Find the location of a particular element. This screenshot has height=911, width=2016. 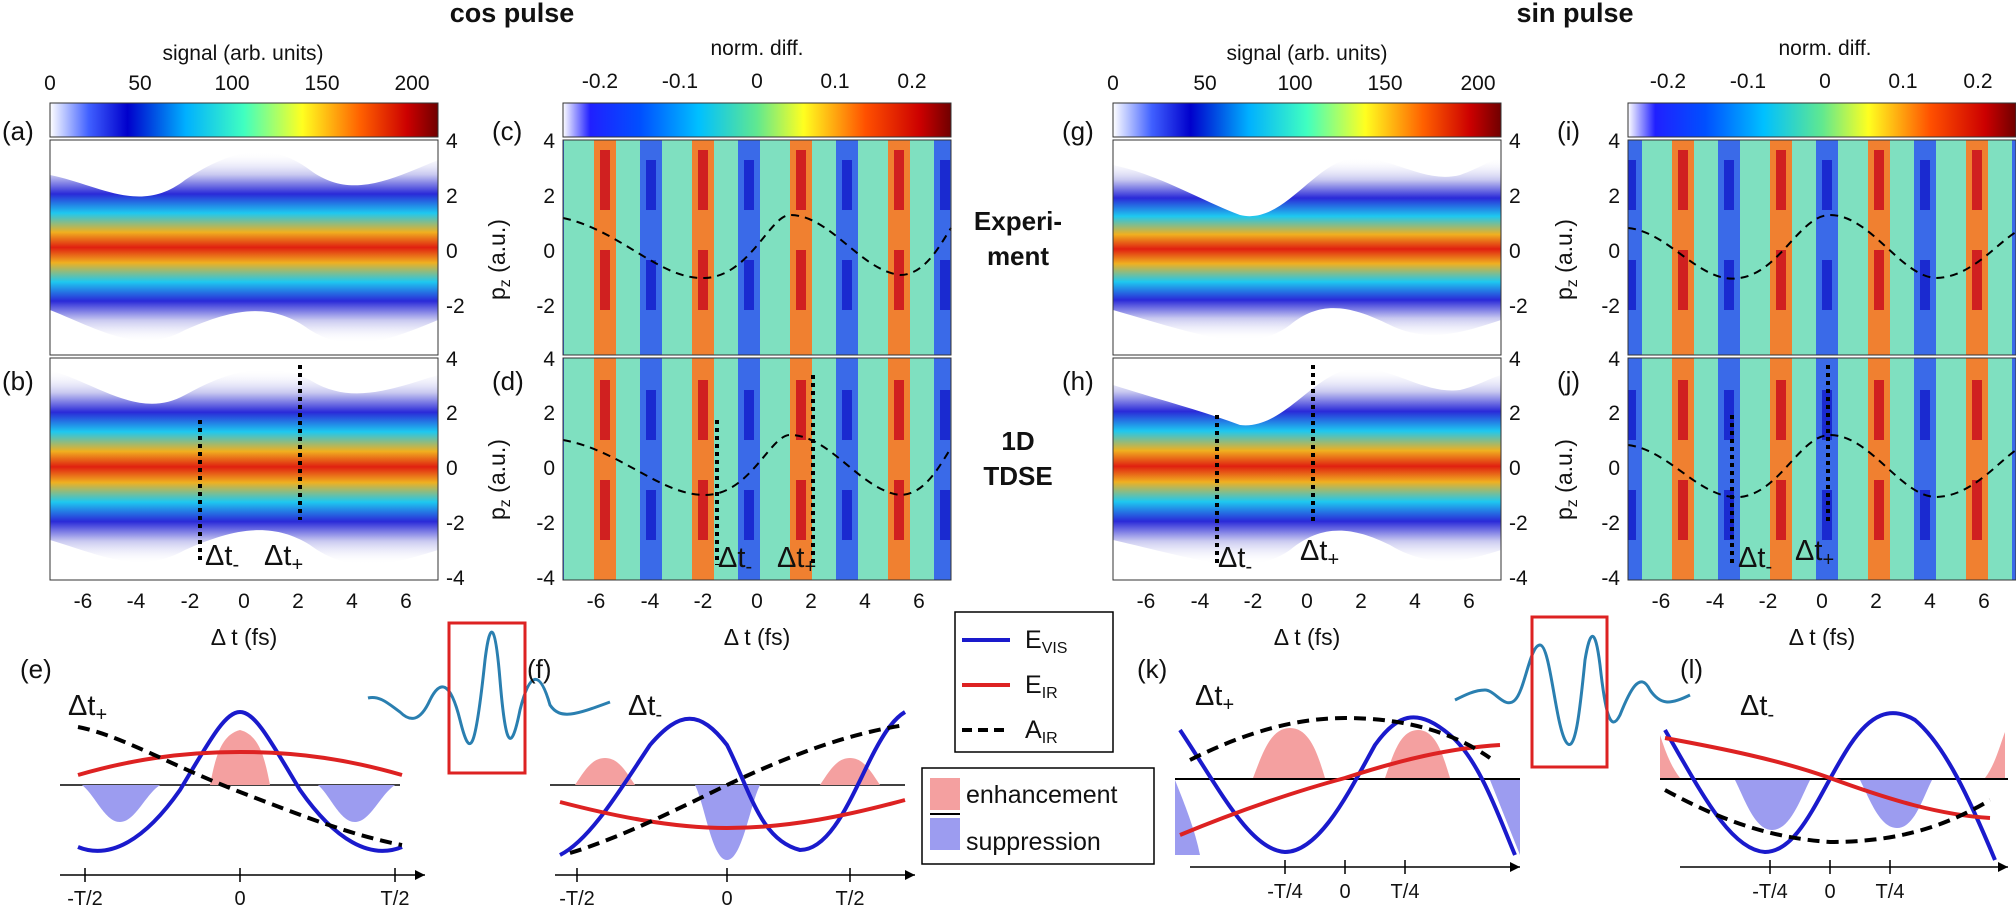

colorbar-tick: 100 is located at coordinates (231, 83).